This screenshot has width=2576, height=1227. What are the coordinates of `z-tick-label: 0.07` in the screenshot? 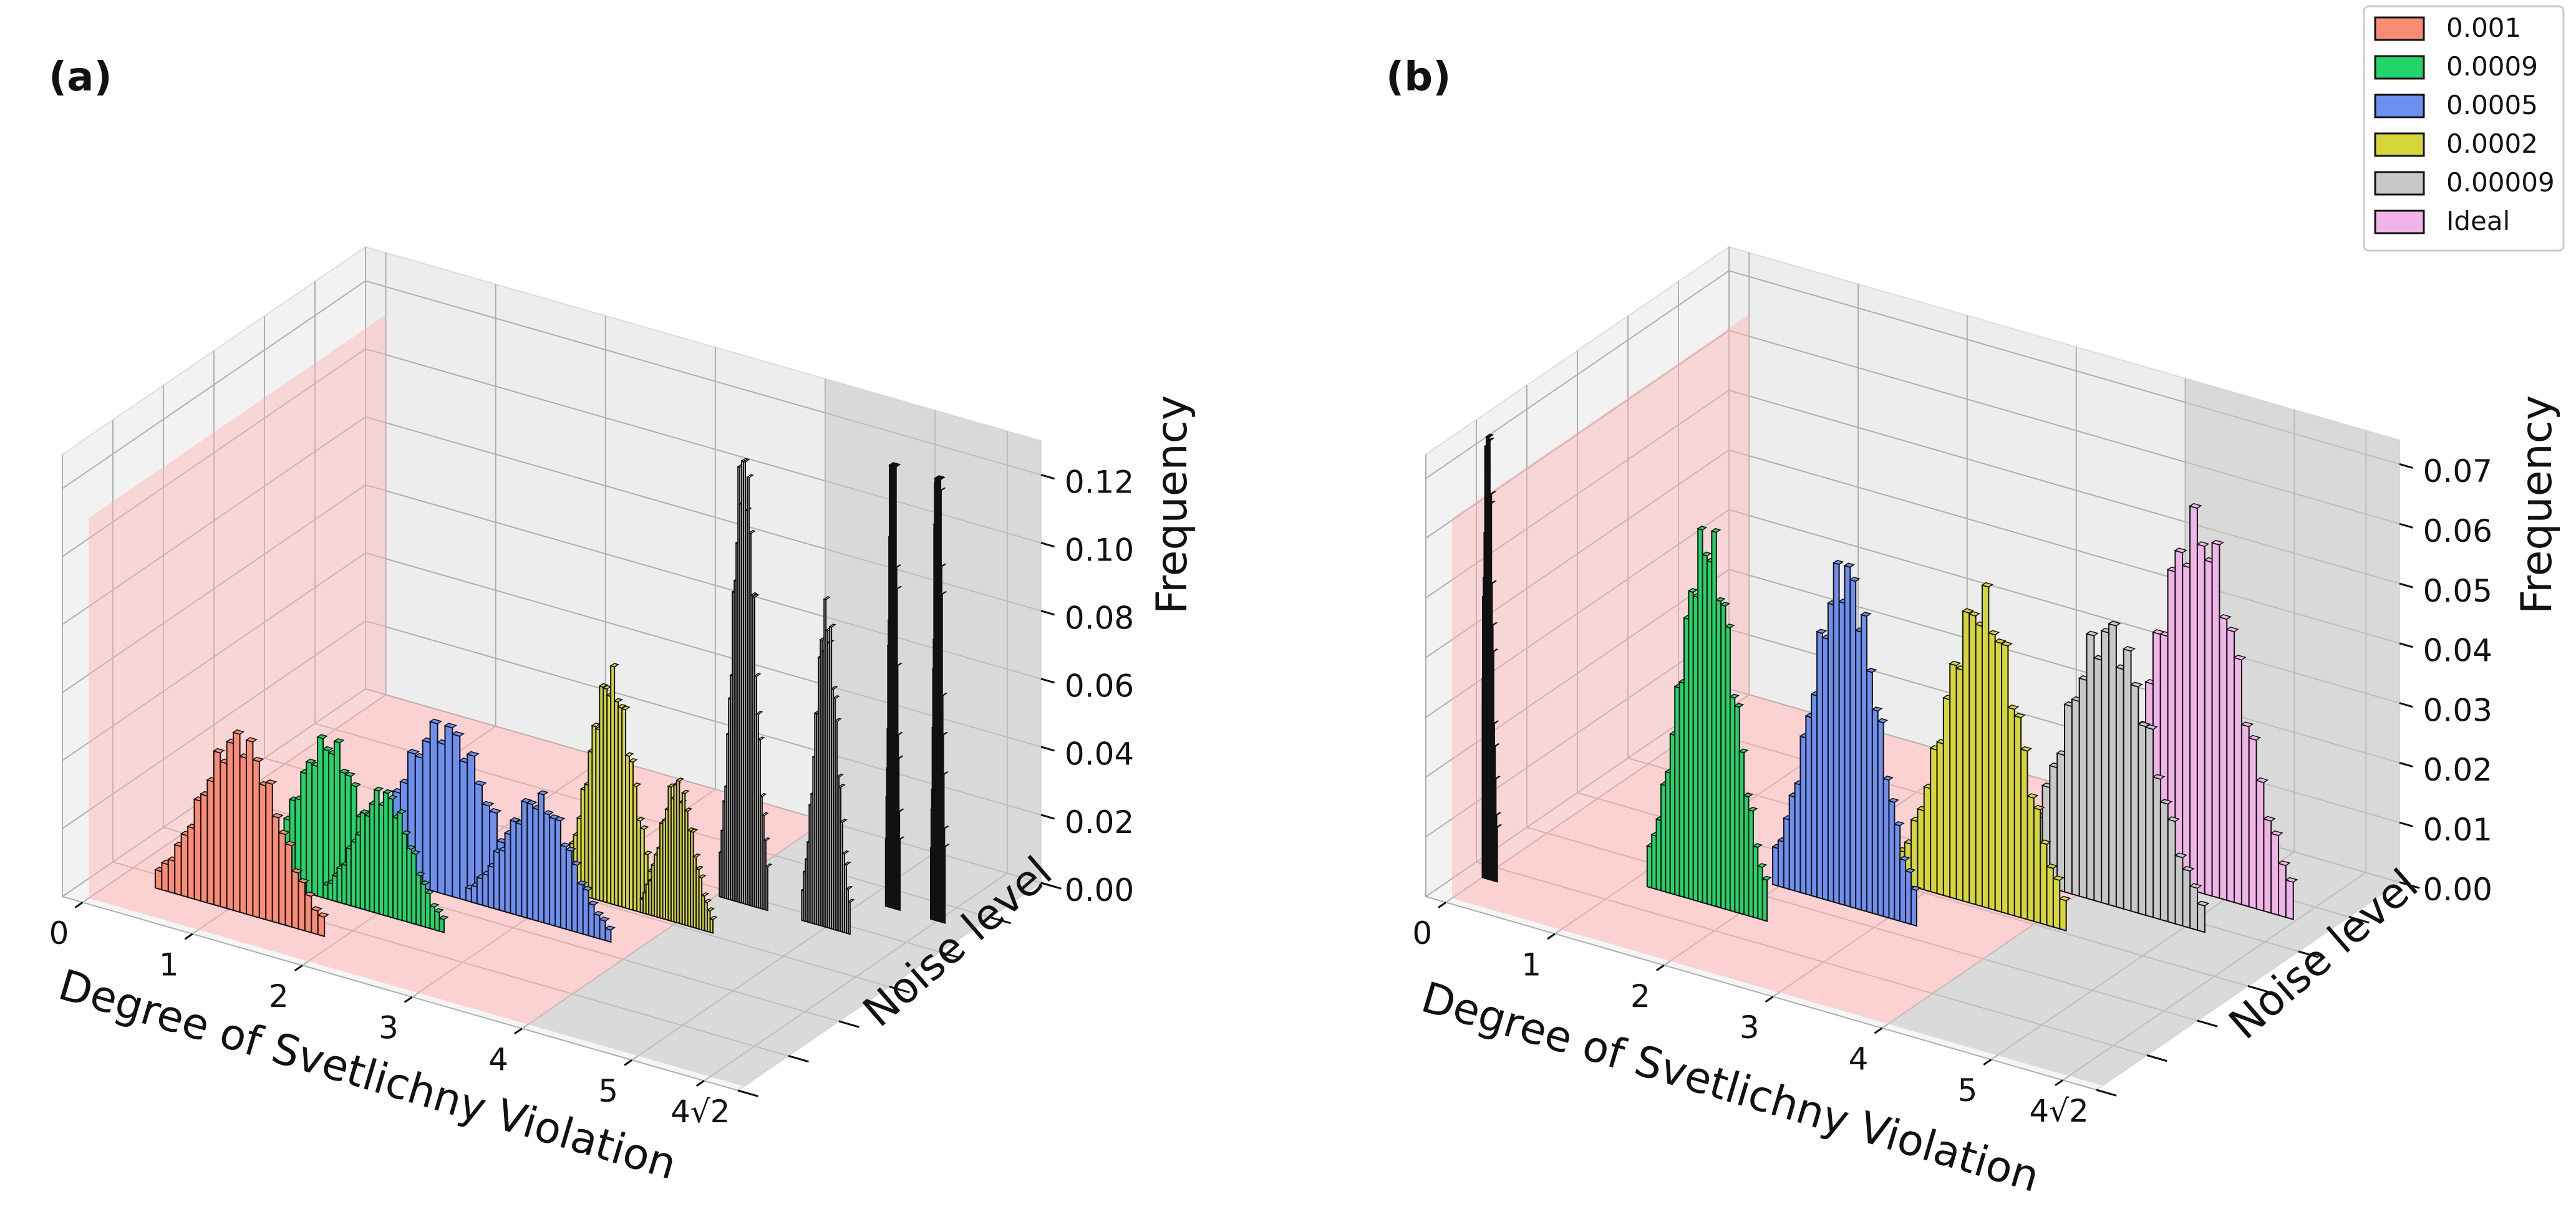 It's located at (2457, 471).